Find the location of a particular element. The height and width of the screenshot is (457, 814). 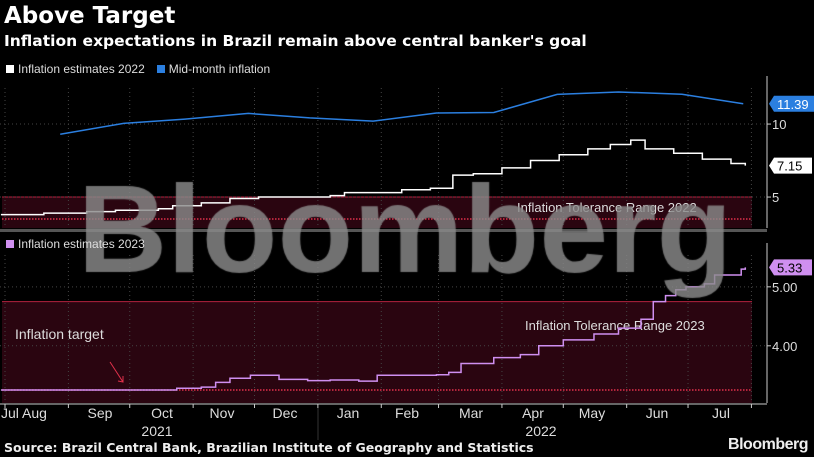

badge-value: 5.33 is located at coordinates (789, 267).